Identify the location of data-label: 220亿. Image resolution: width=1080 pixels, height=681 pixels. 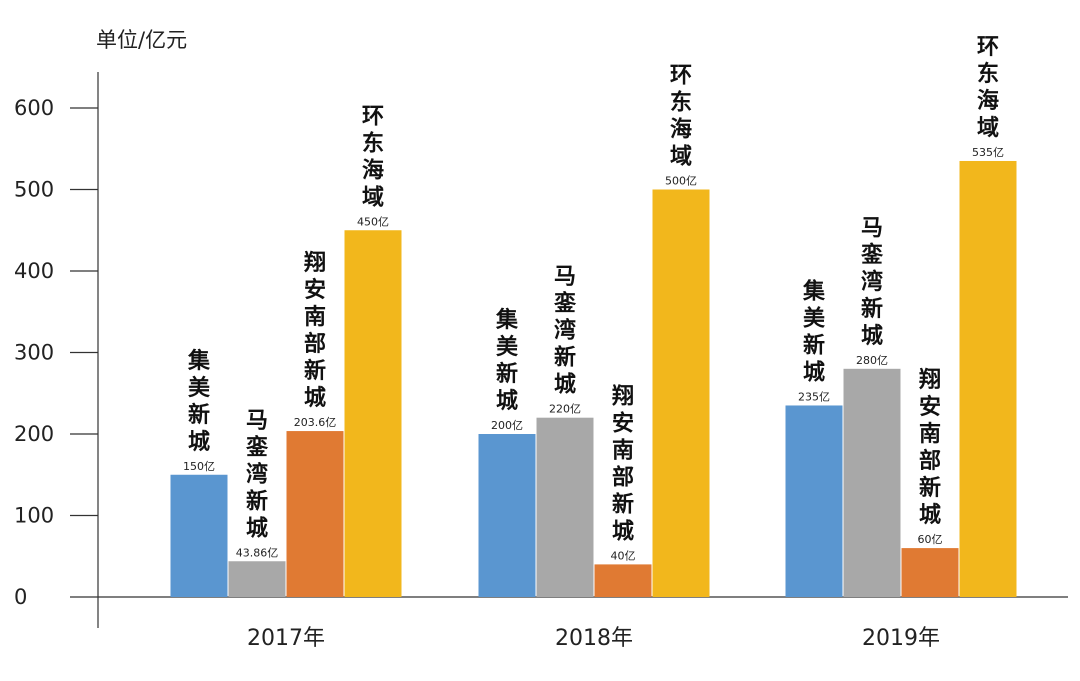
(565, 409).